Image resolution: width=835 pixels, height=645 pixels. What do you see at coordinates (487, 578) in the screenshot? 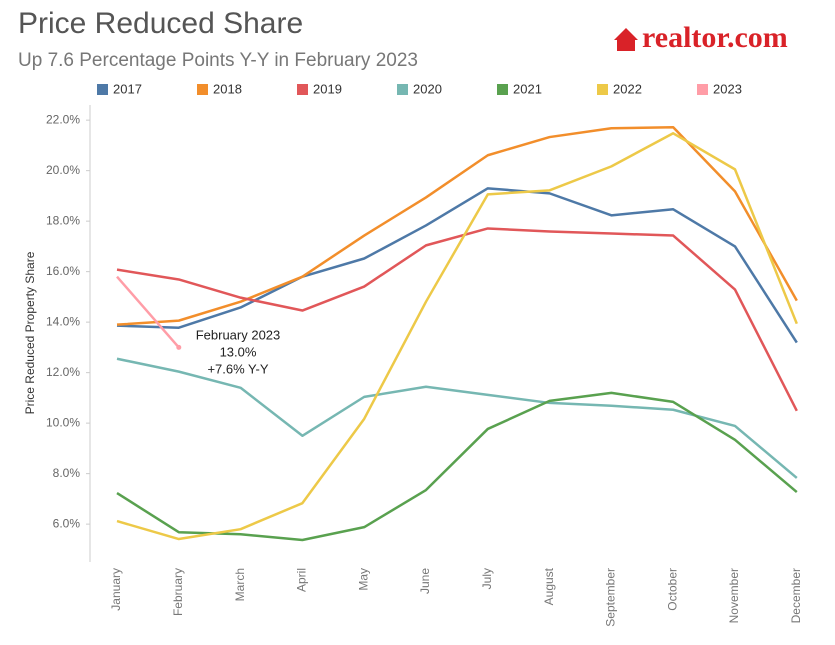
I see `x-tick-label: July` at bounding box center [487, 578].